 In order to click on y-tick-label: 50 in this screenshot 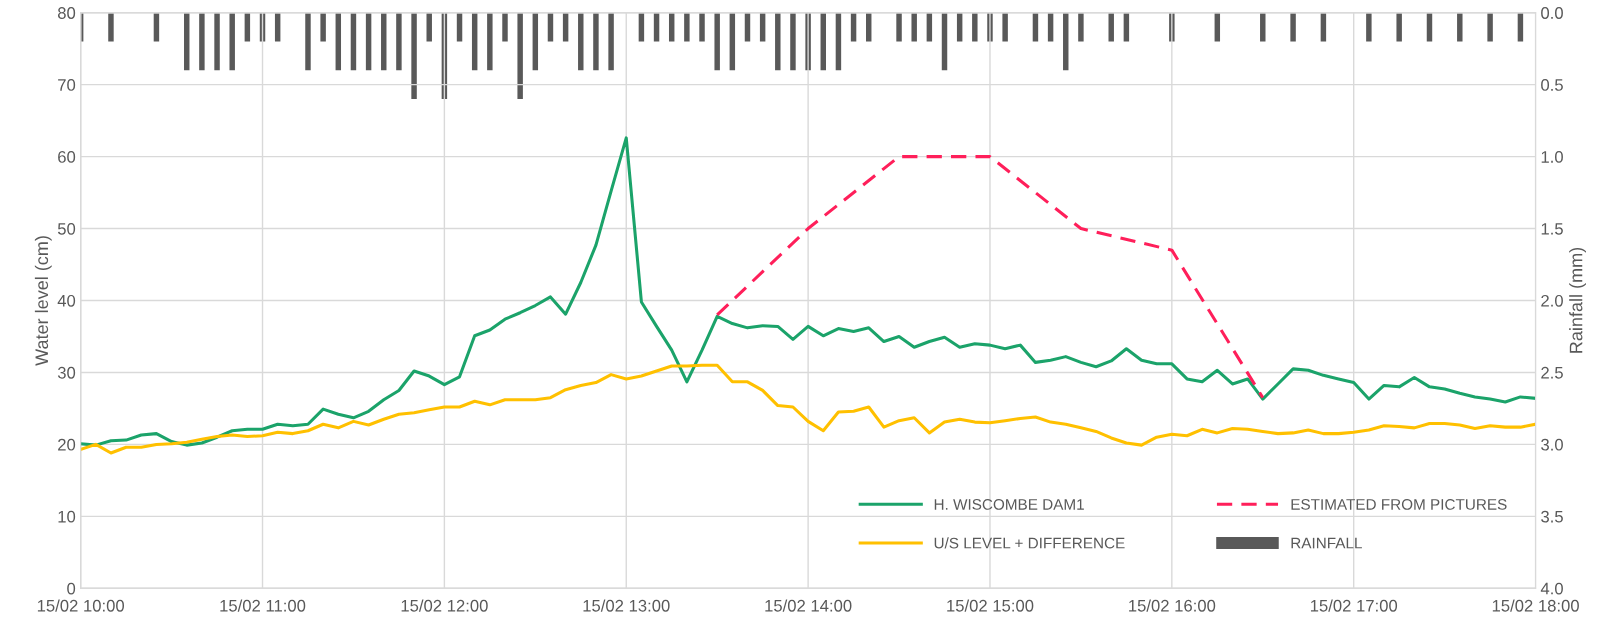, I will do `click(66, 228)`.